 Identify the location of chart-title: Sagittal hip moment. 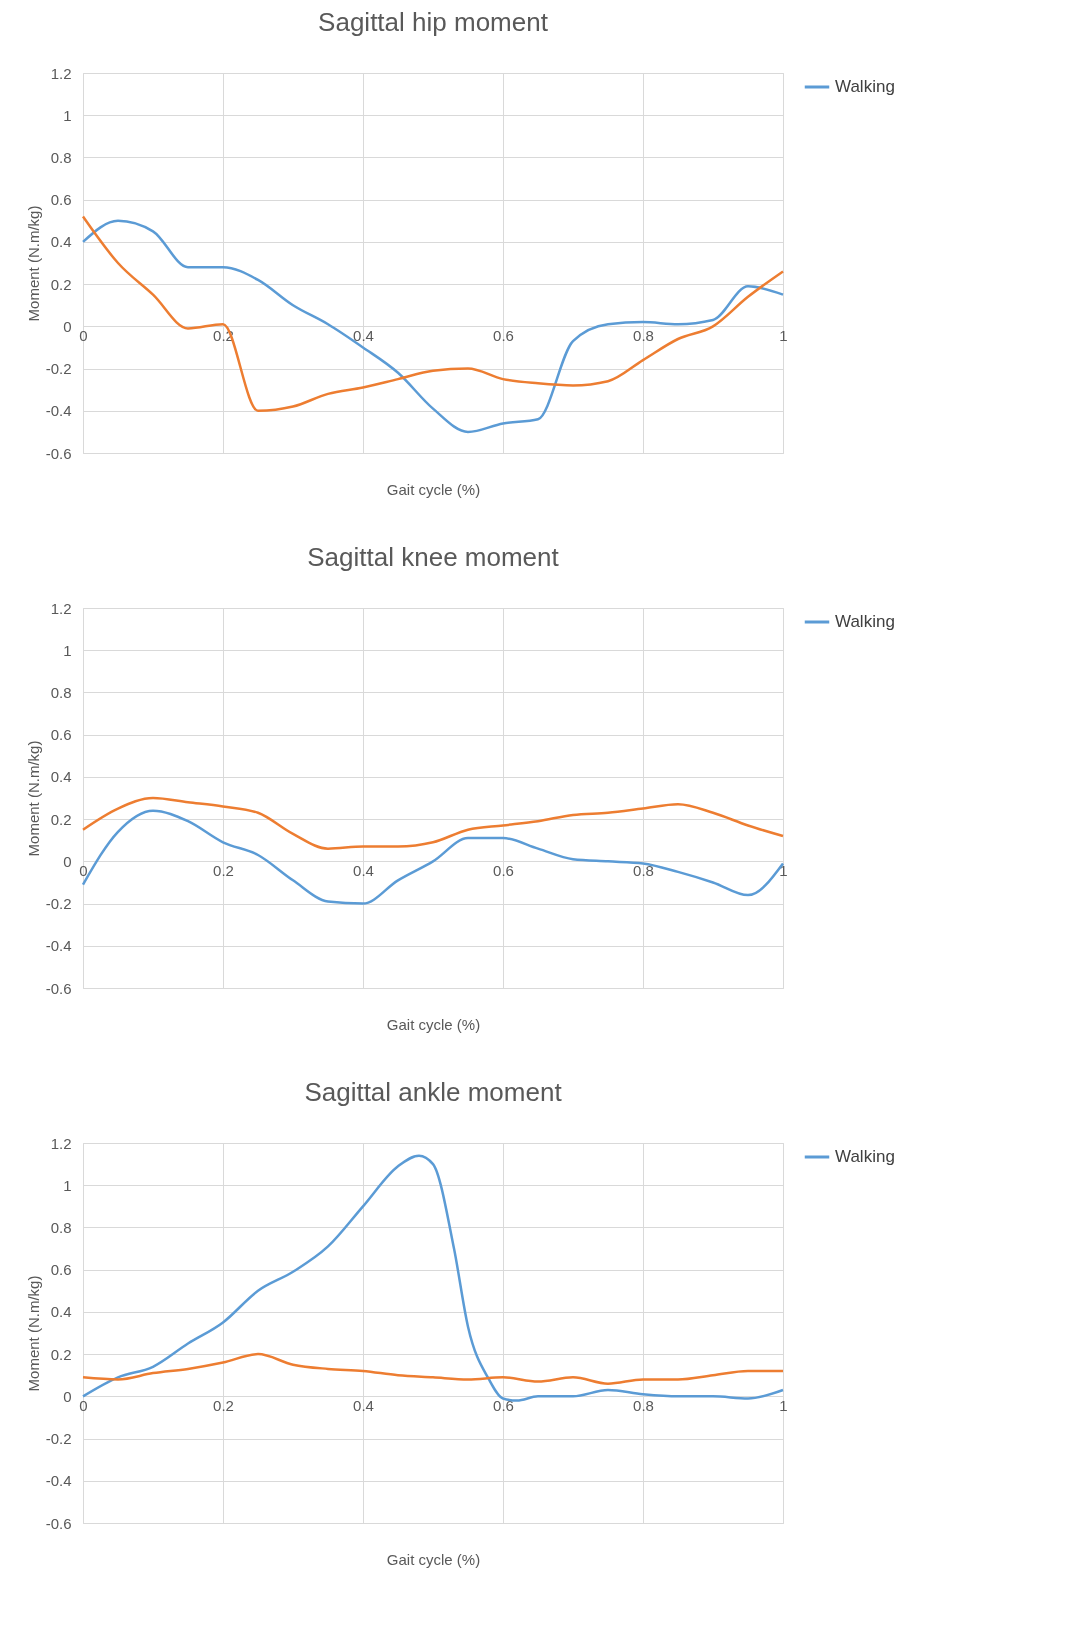
(433, 22).